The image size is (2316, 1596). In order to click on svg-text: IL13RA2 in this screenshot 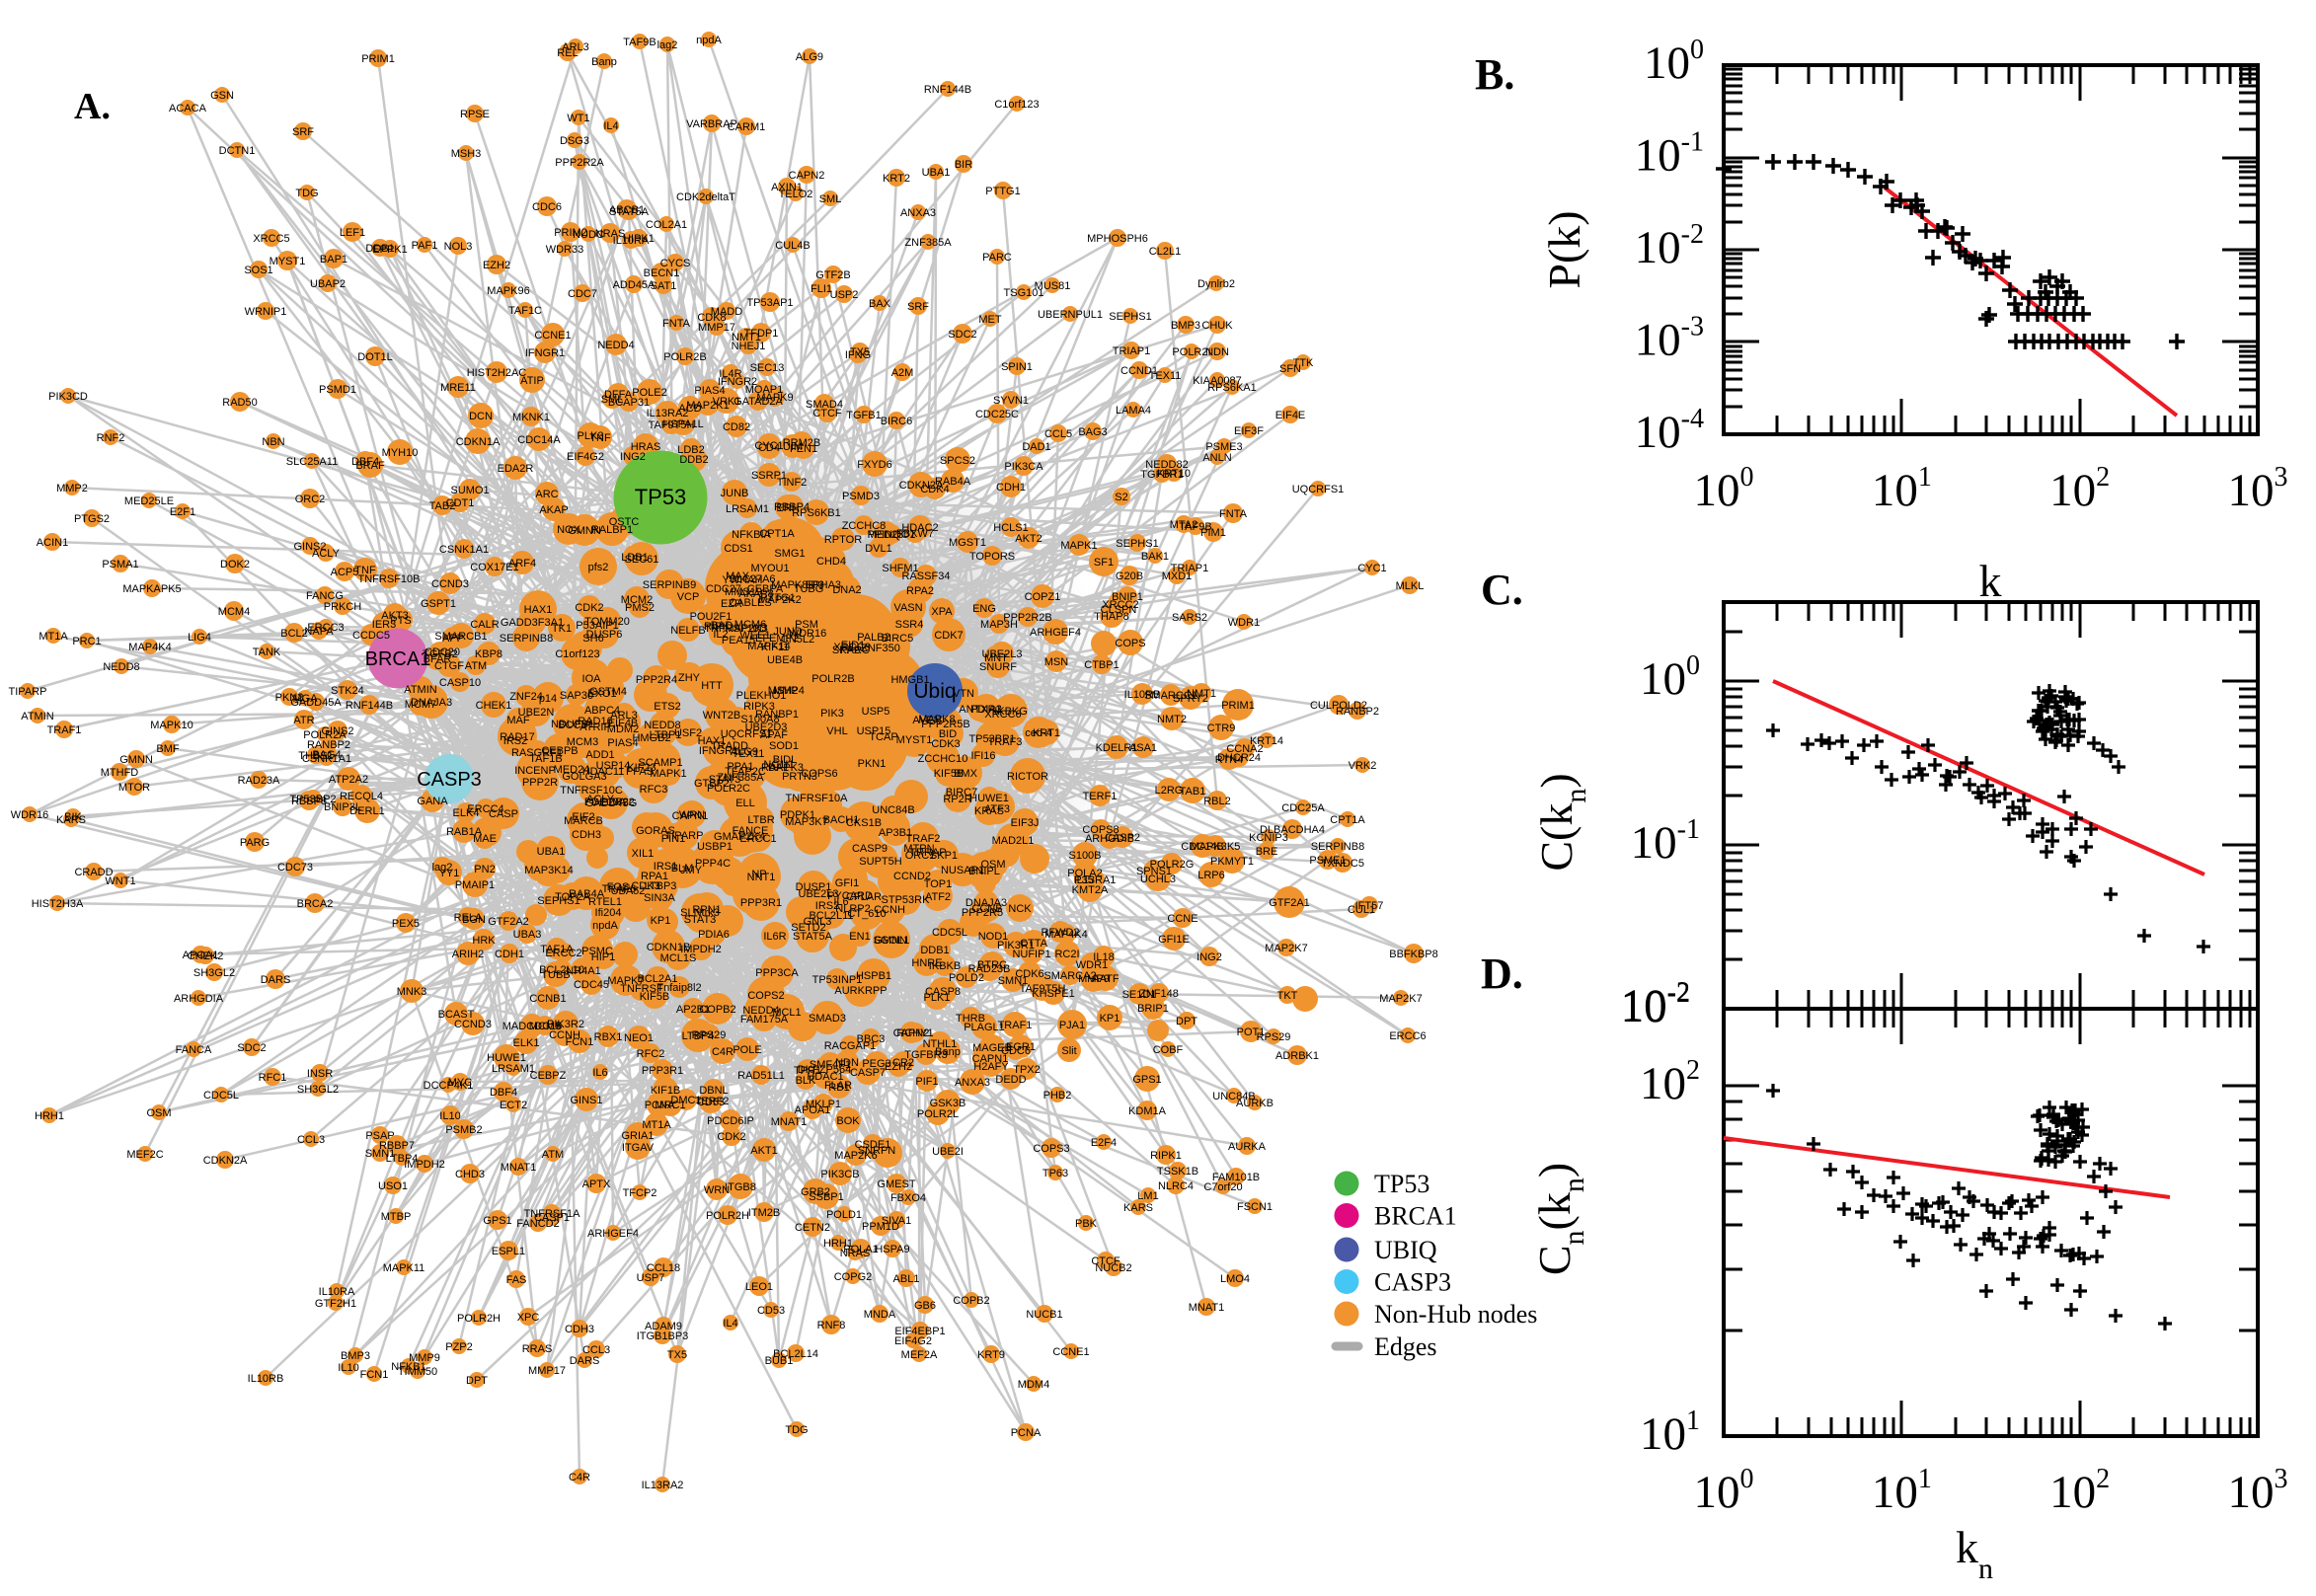, I will do `click(668, 413)`.